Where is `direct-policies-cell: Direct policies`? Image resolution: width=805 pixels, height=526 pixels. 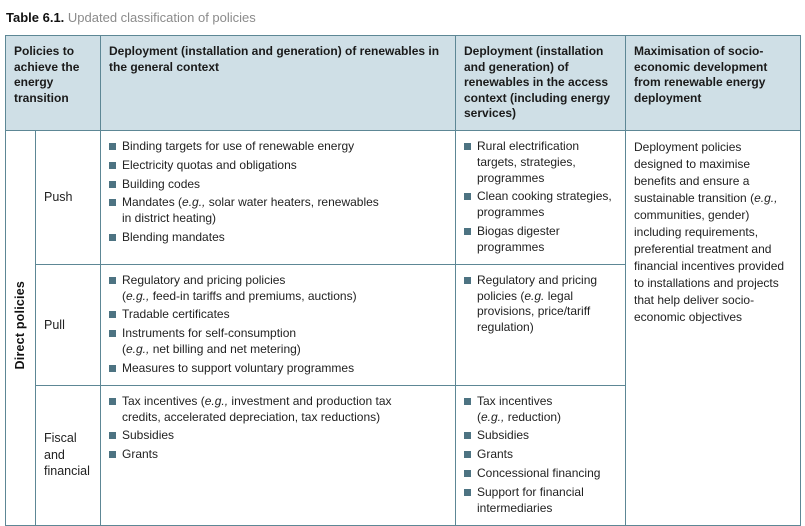 direct-policies-cell: Direct policies is located at coordinates (20, 327).